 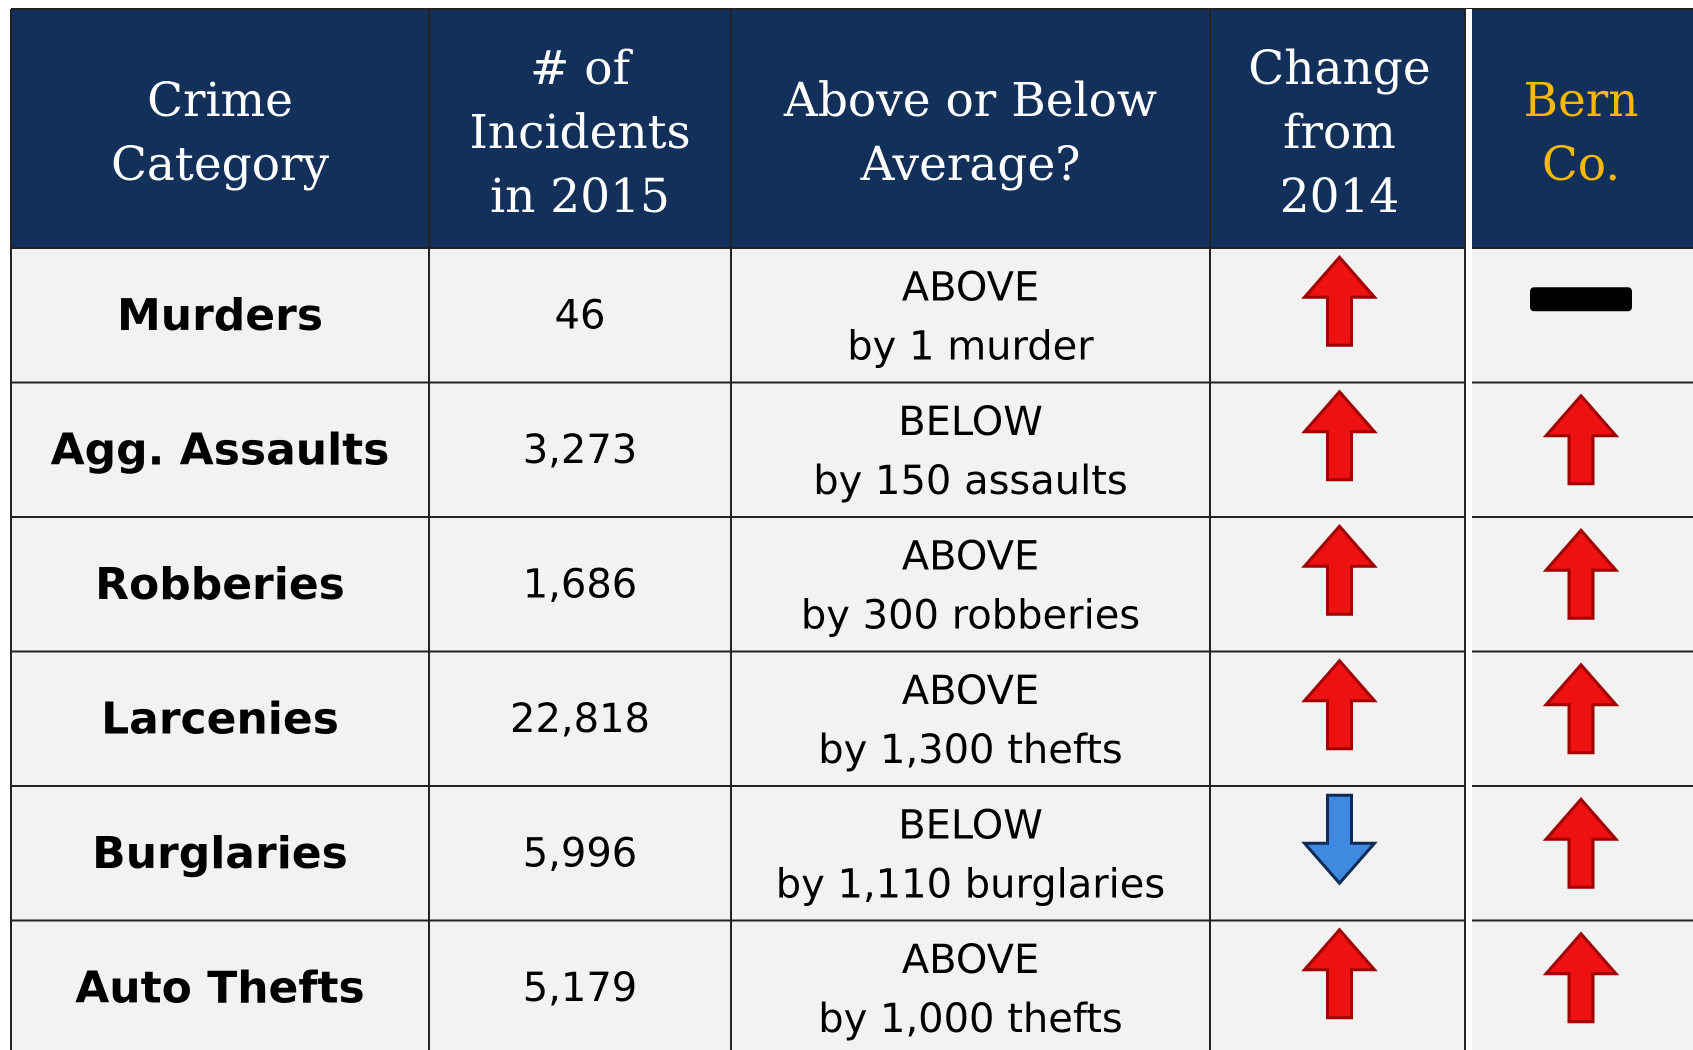 What do you see at coordinates (1339, 68) in the screenshot?
I see `header-cell: Change` at bounding box center [1339, 68].